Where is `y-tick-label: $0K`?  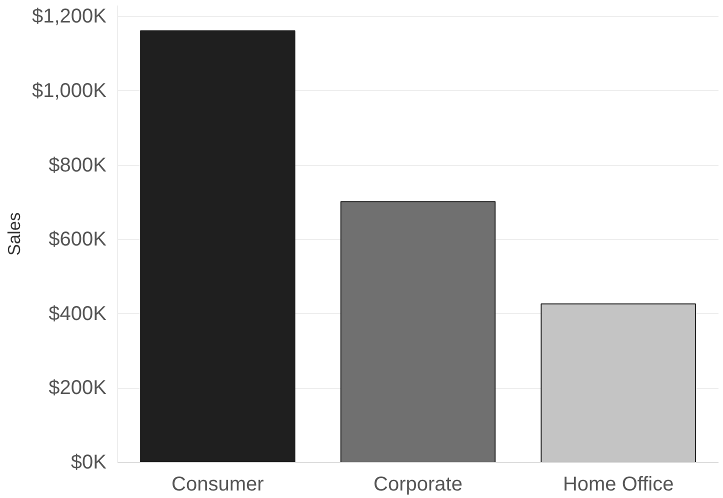
y-tick-label: $0K is located at coordinates (89, 463).